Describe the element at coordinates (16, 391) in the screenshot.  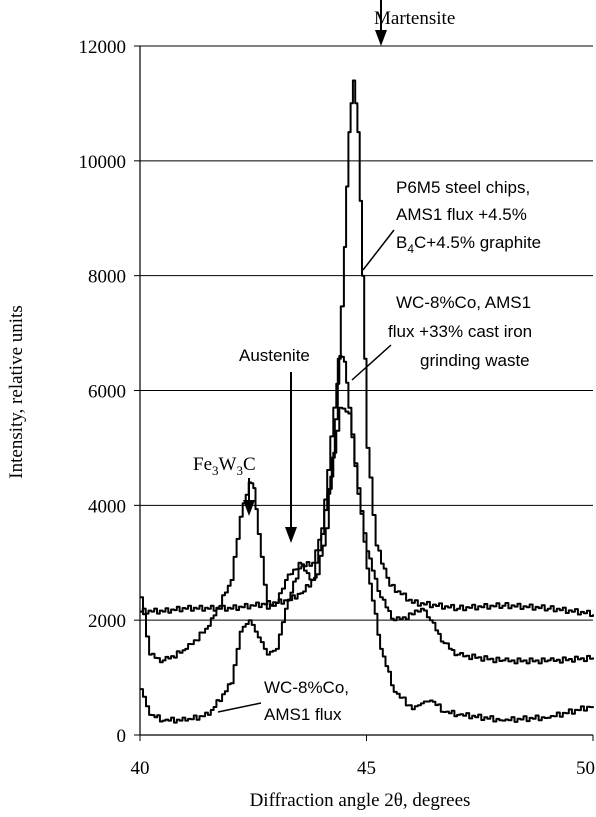
I see `y-axis-label: Intensity, relative units` at that location.